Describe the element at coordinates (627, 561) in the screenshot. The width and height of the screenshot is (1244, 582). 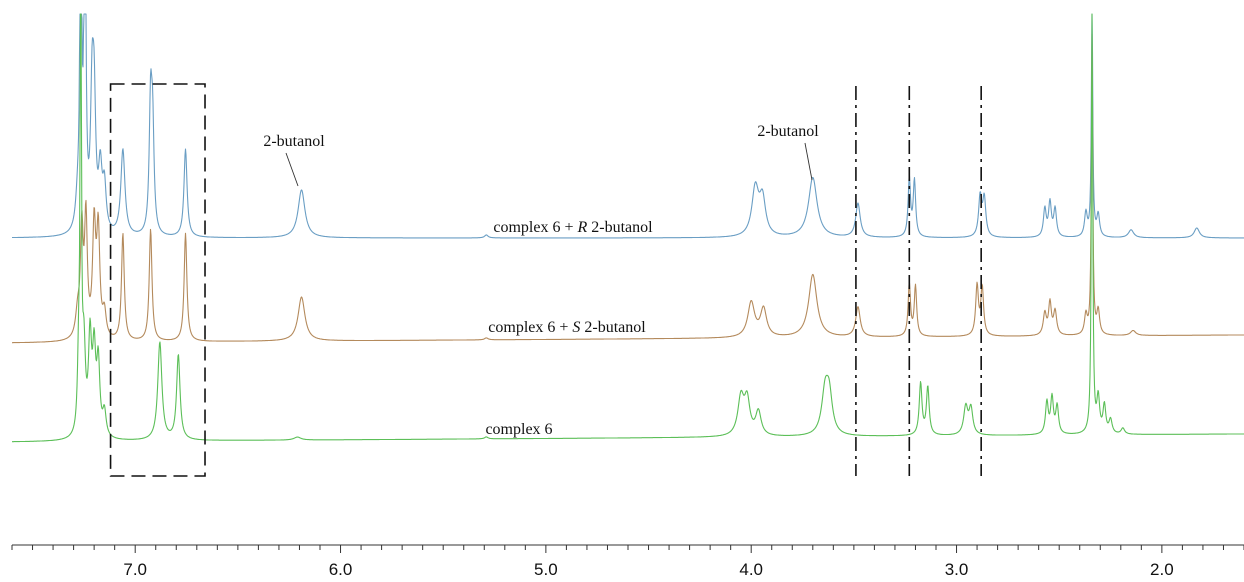
I see `x-axis: 7.0 6.0 5.0 4.0 3.0 2.0` at that location.